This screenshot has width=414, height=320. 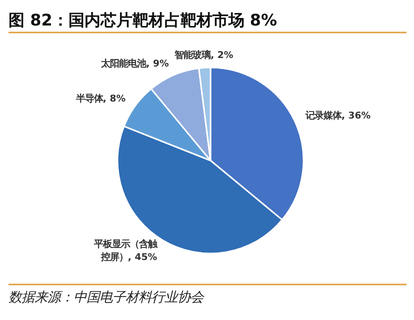 I want to click on slice-label: 太阳能电池, 9%, so click(x=135, y=64).